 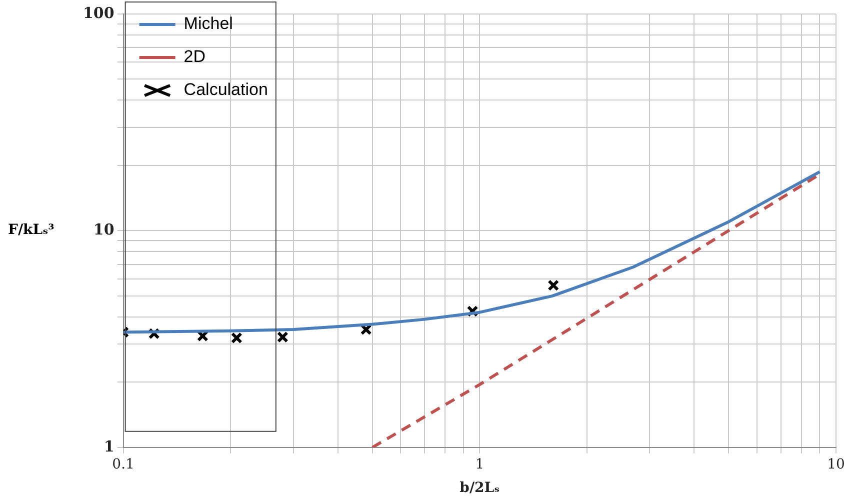 I want to click on legend-label: 2D, so click(x=195, y=56).